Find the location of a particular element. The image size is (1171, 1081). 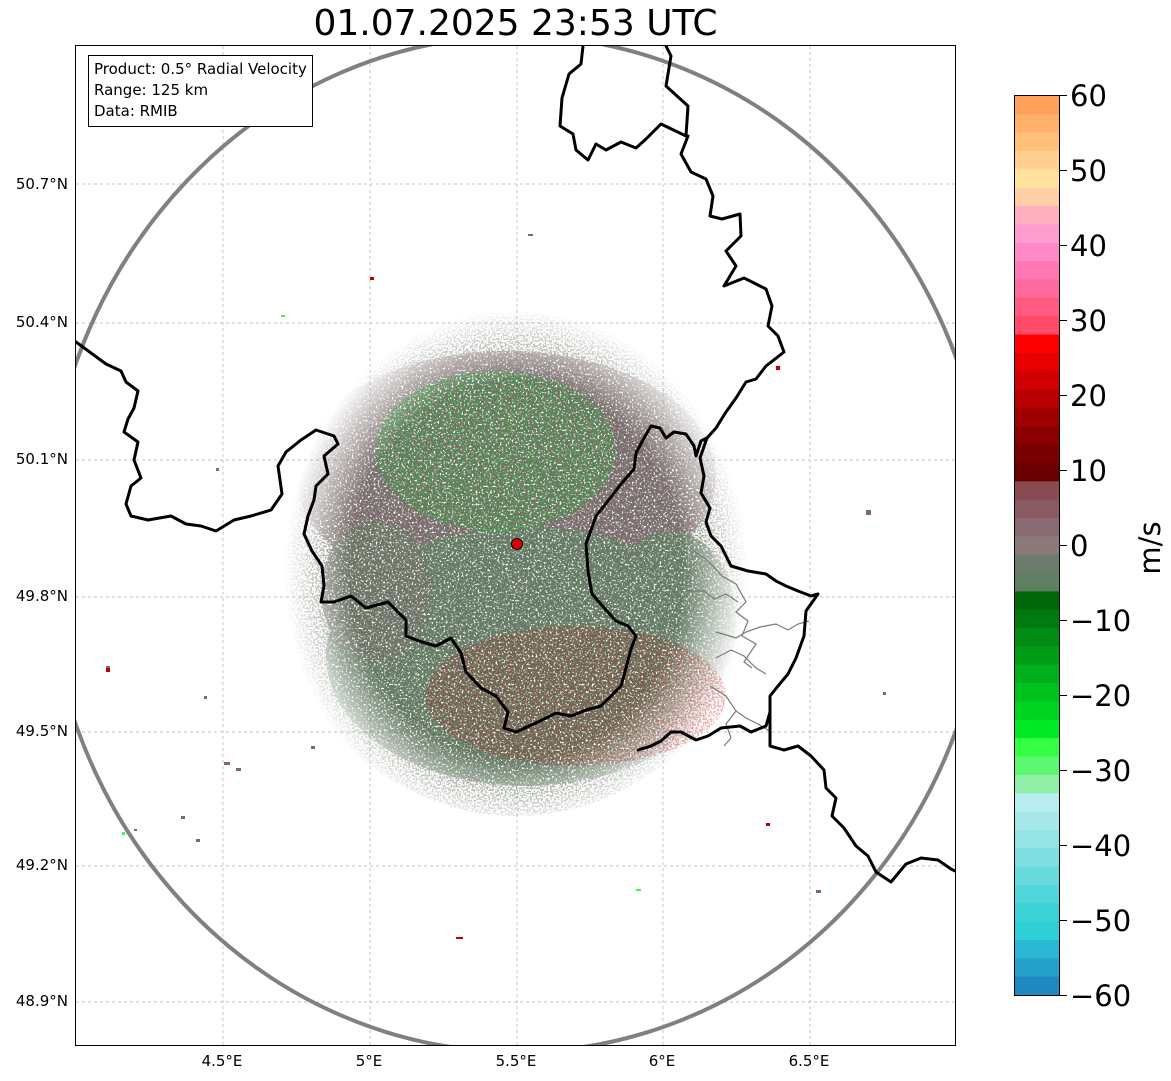

colorbar-label-40: 40 is located at coordinates (1088, 246).